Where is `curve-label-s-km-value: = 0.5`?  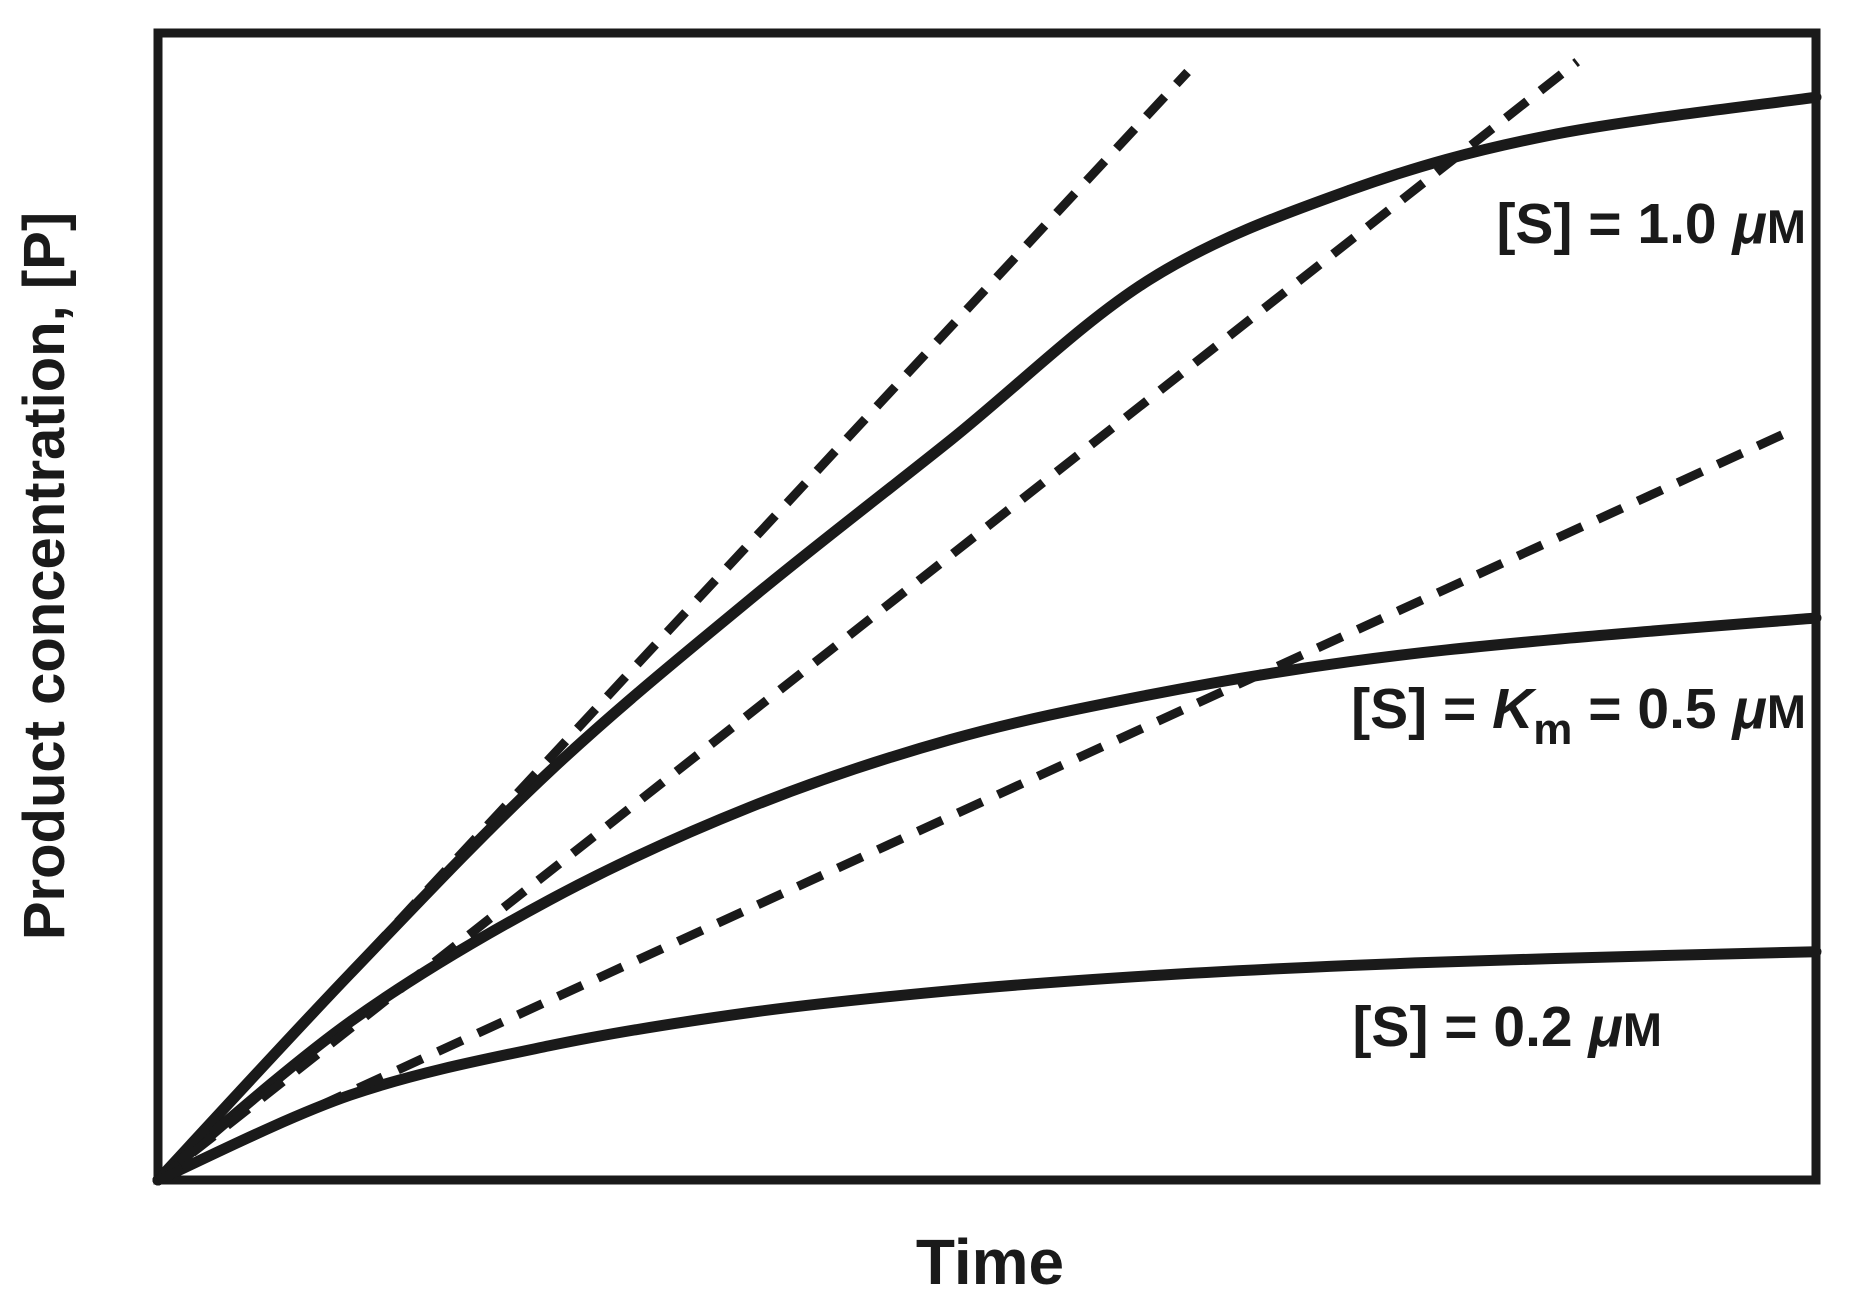 curve-label-s-km-value: = 0.5 is located at coordinates (1652, 709).